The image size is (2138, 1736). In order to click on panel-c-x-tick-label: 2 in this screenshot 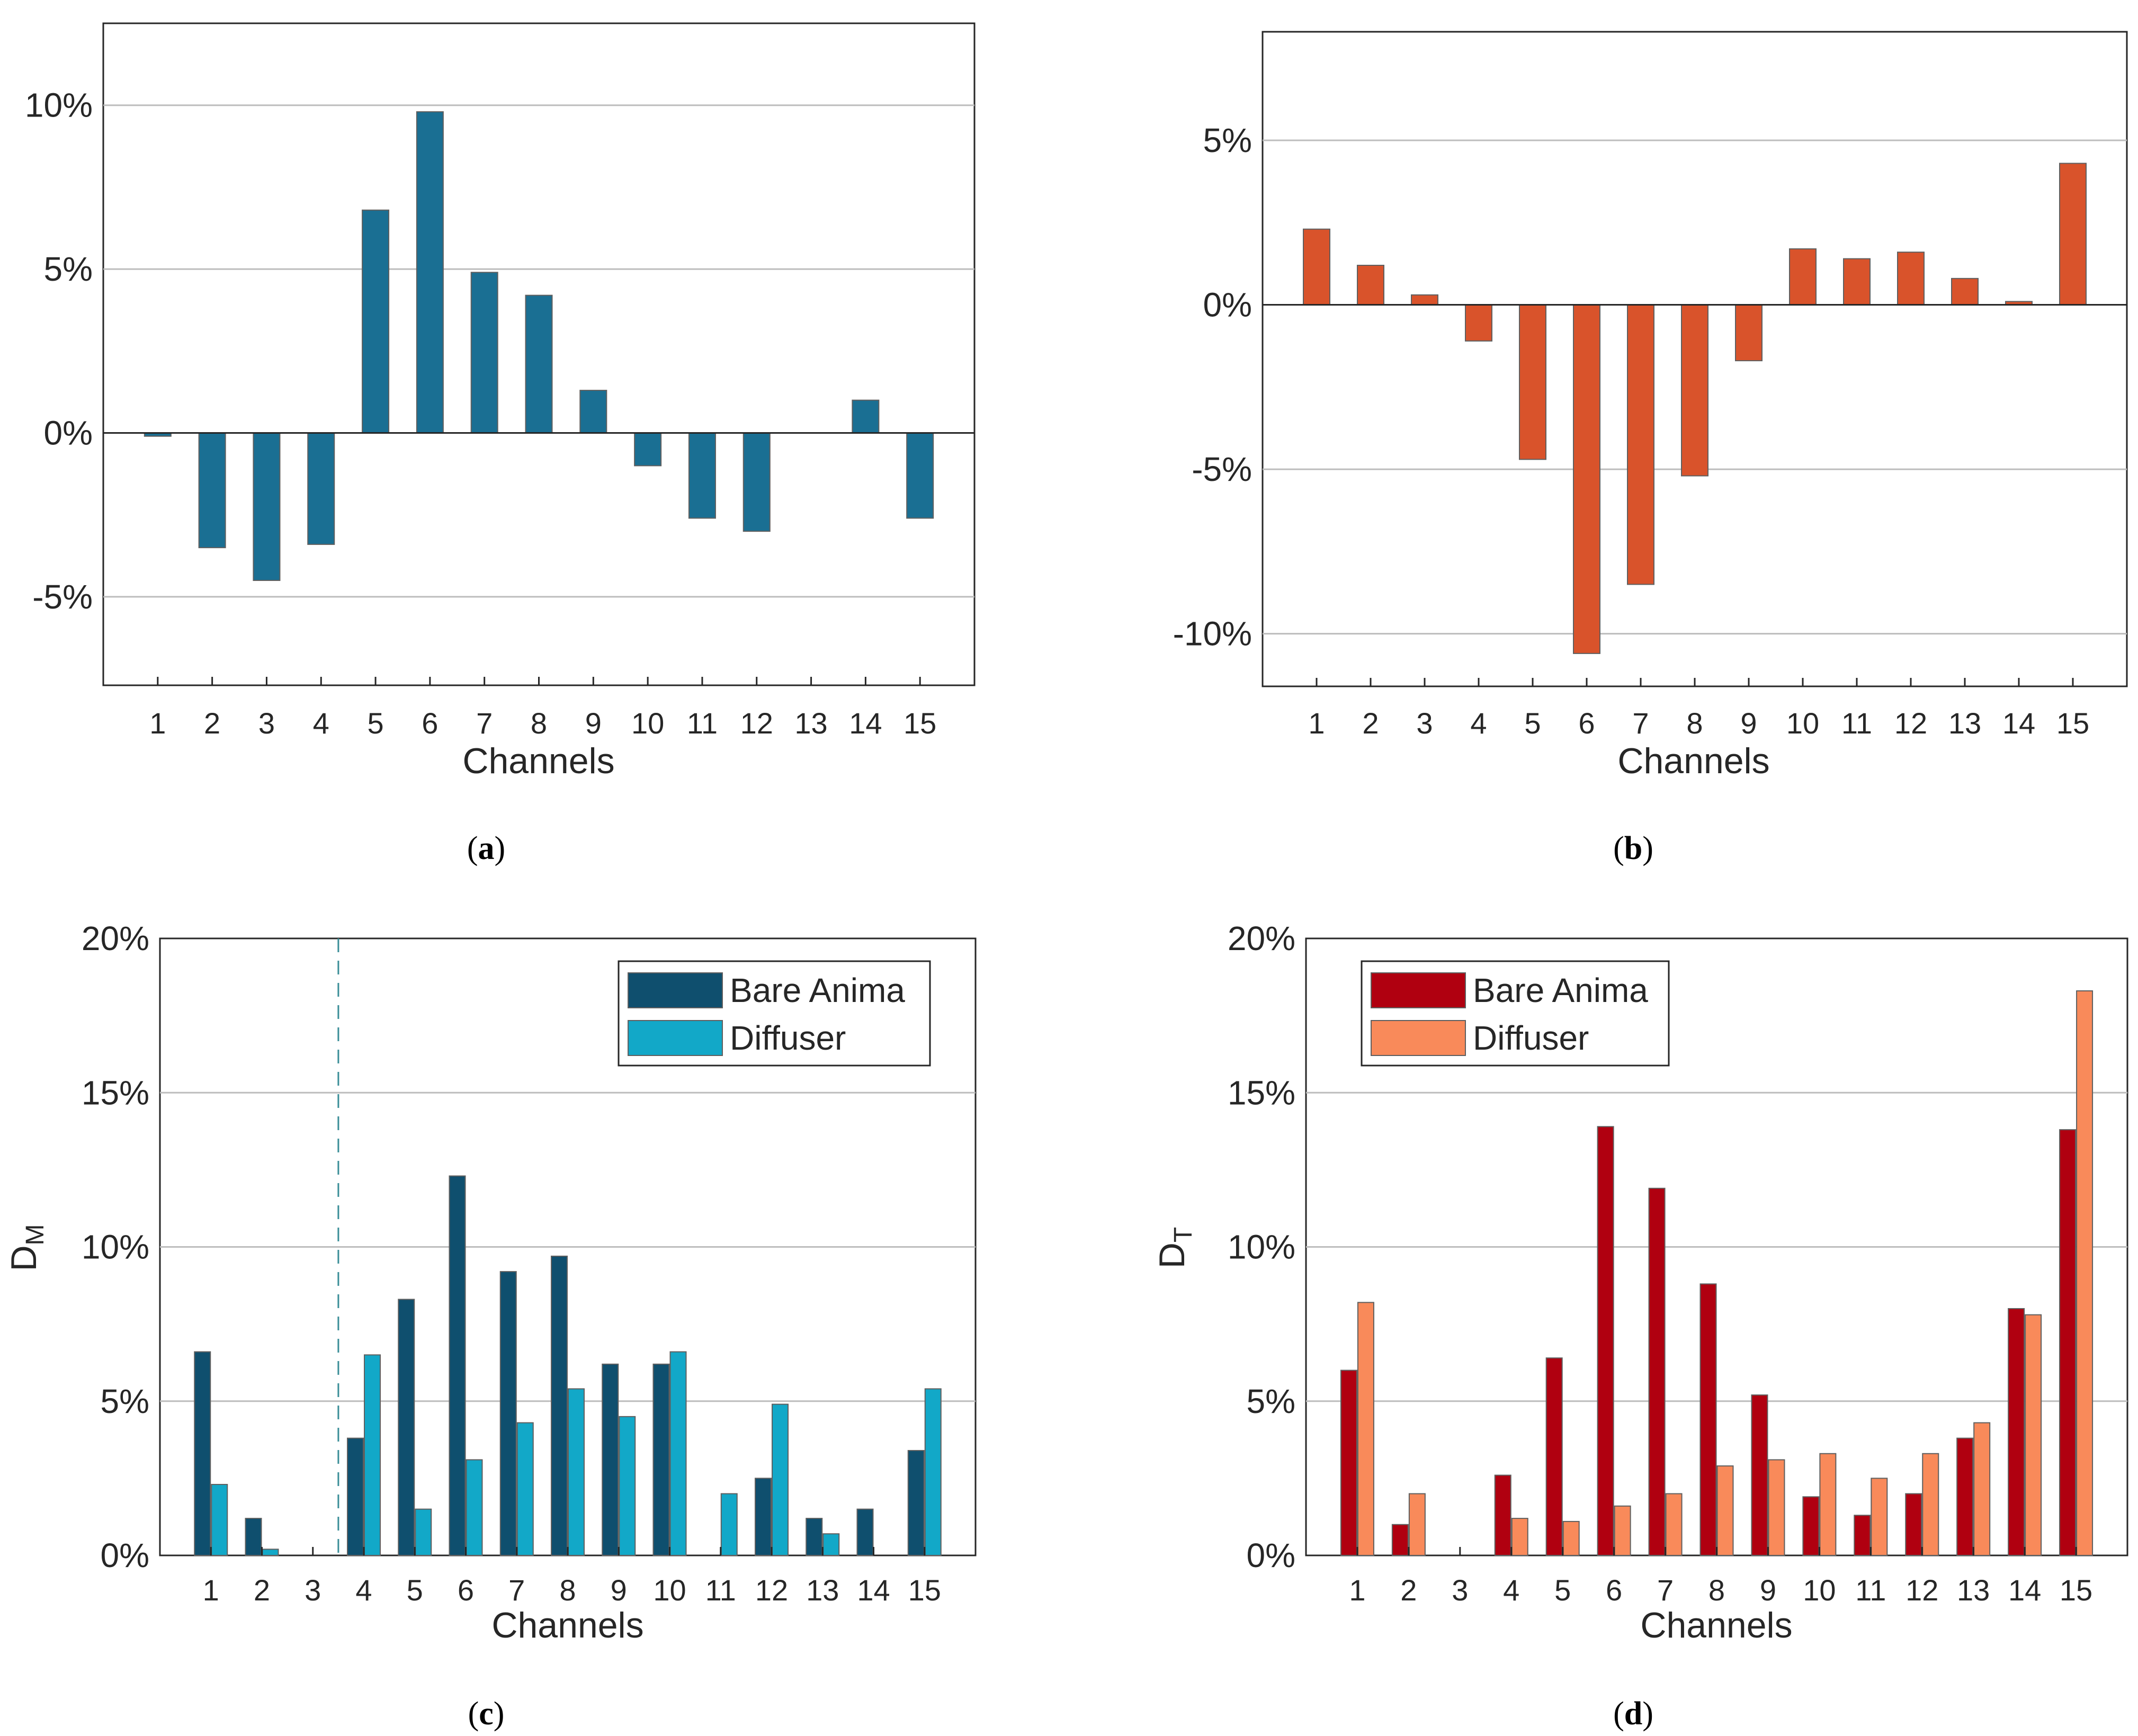, I will do `click(262, 1590)`.